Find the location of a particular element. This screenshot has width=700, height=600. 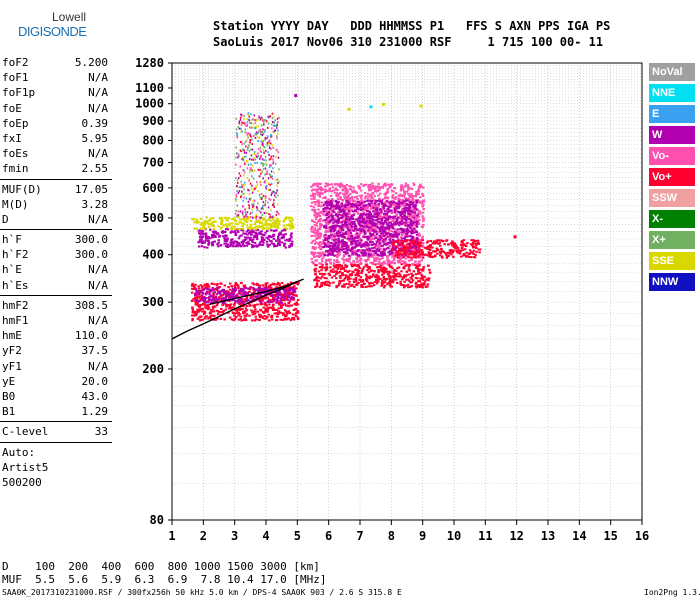

x-tick-label: 14 is located at coordinates (579, 536).